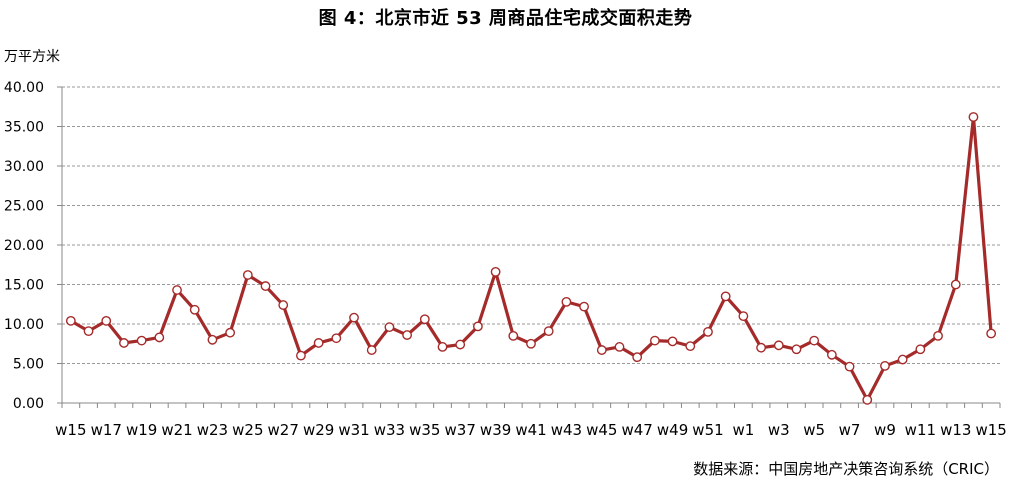 This screenshot has width=1011, height=483. I want to click on x-tick-label: w35, so click(424, 430).